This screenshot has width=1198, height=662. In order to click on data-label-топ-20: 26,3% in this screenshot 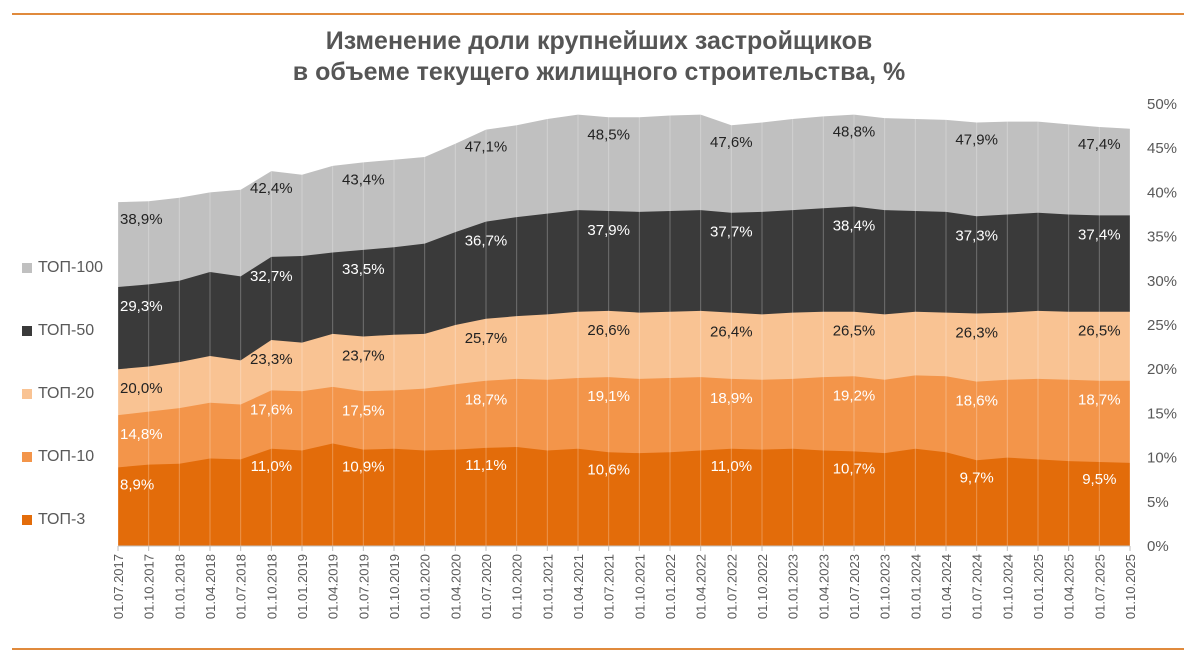, I will do `click(976, 333)`.